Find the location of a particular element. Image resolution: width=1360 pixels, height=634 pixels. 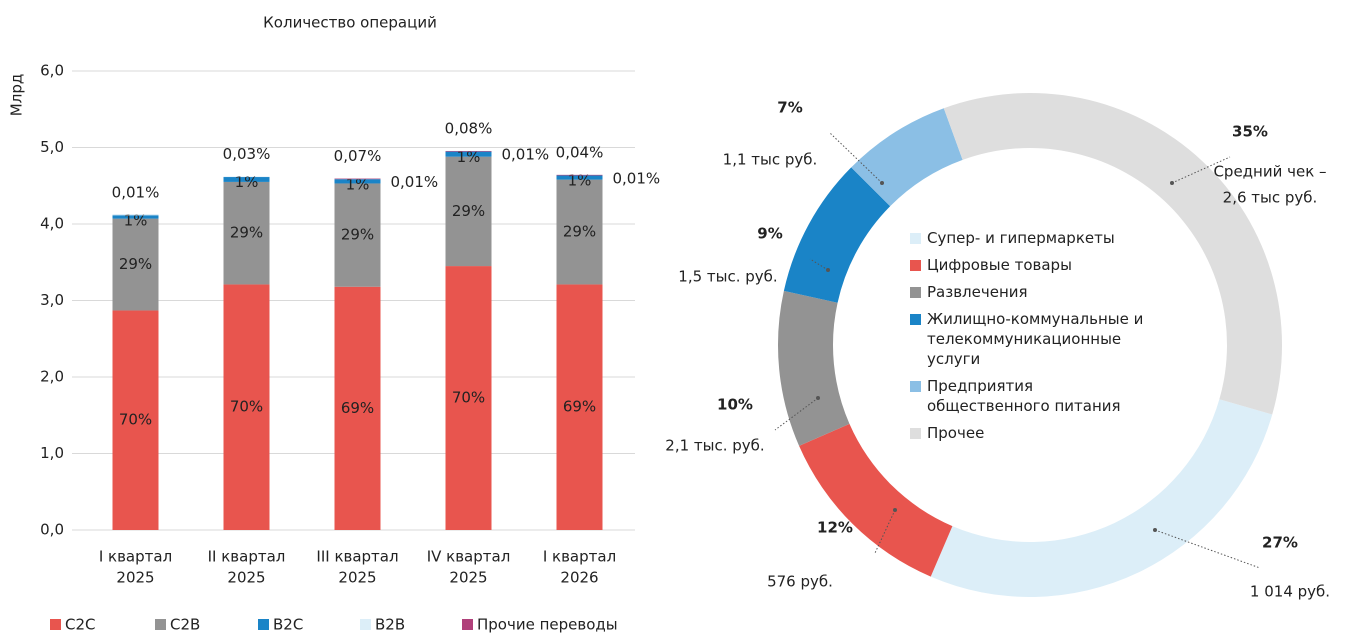

y-tick-label: 0,0 is located at coordinates (52, 530).